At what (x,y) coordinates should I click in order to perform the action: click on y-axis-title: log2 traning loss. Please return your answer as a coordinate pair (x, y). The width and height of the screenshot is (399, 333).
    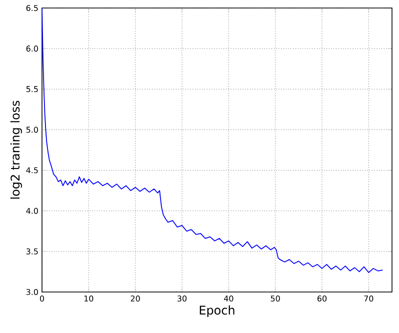
    Looking at the image, I should click on (16, 149).